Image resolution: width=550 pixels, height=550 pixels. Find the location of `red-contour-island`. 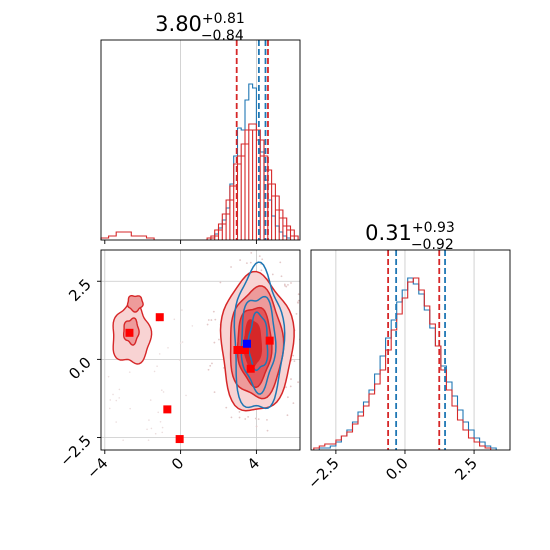

red-contour-island is located at coordinates (135, 304).